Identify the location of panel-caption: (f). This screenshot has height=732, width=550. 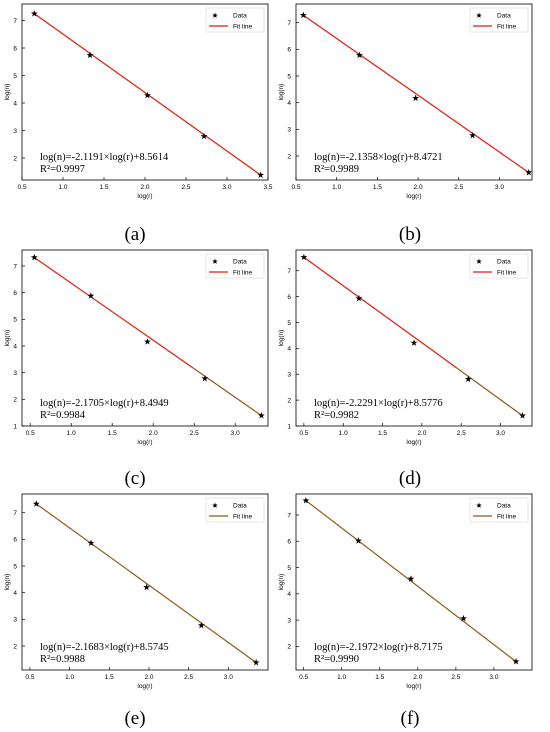
(410, 718).